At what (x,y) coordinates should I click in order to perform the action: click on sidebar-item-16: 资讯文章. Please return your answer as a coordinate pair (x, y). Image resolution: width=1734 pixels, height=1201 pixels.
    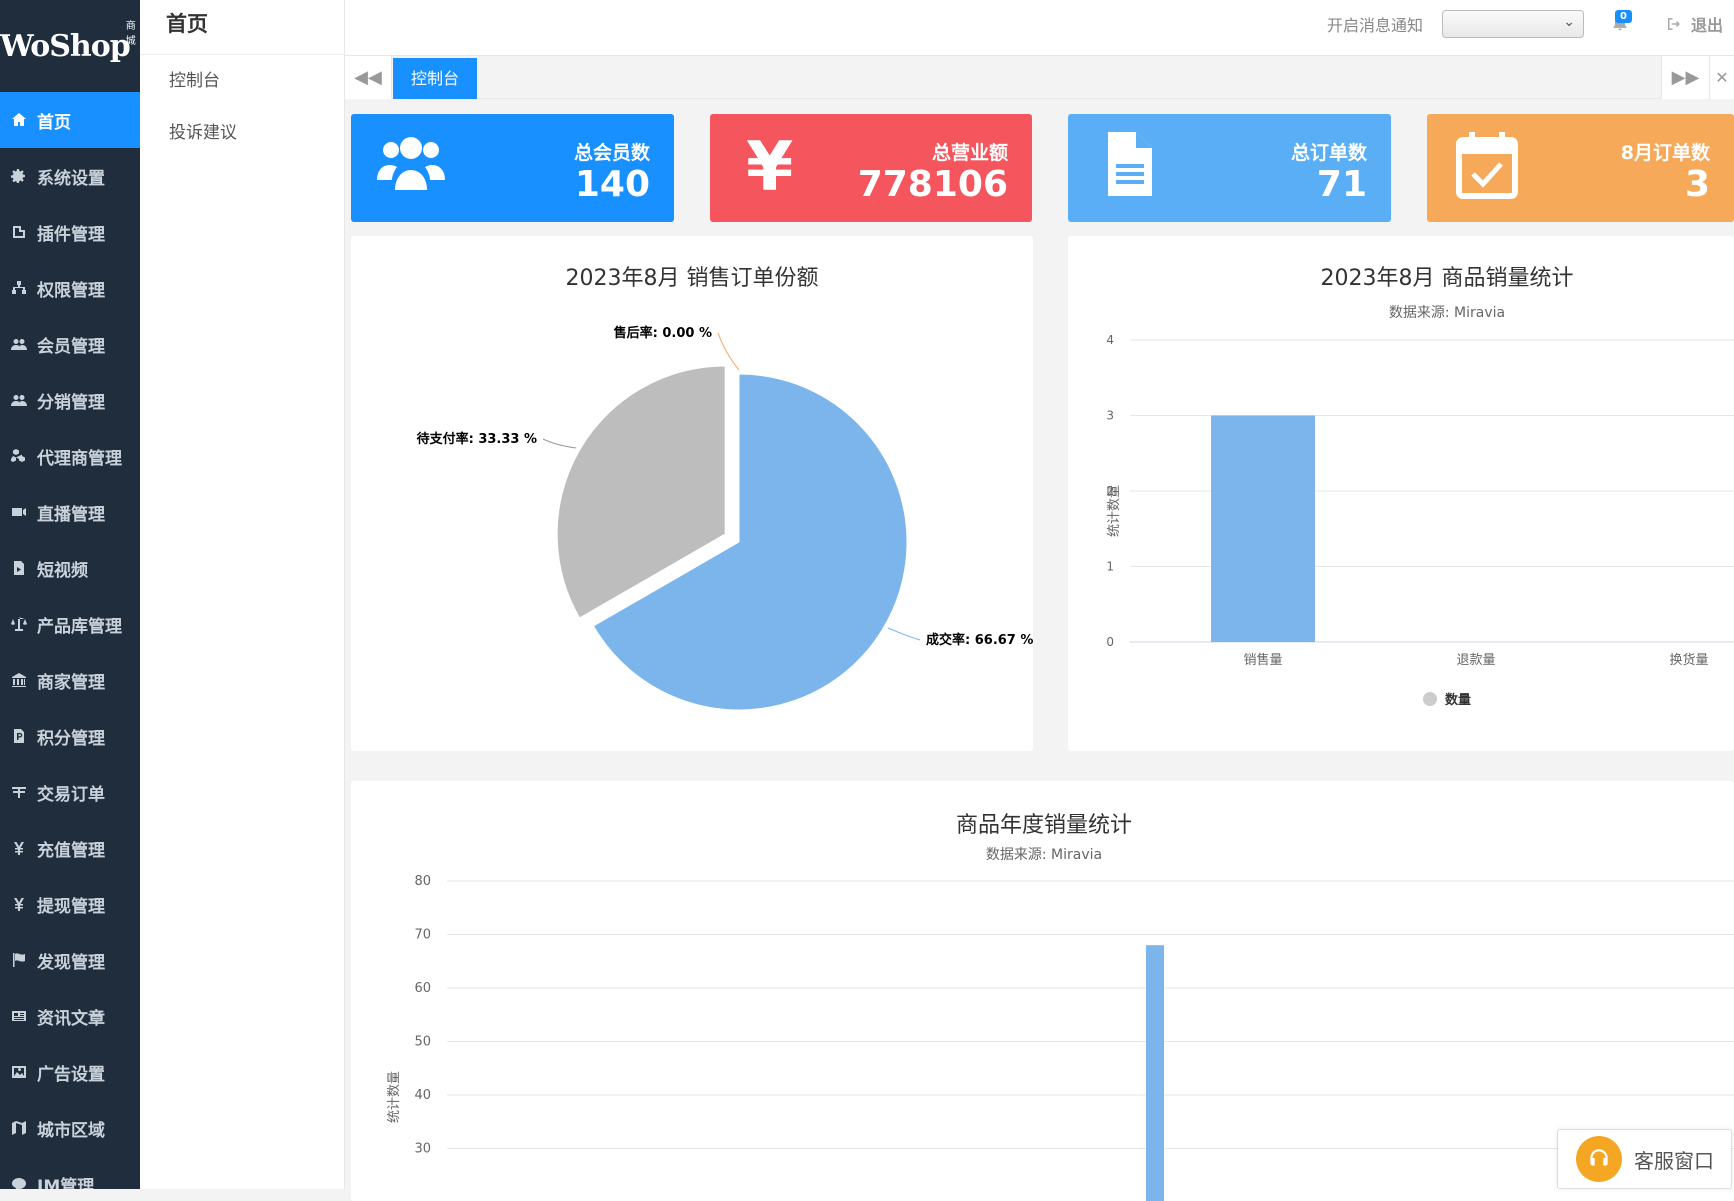
    Looking at the image, I should click on (70, 1016).